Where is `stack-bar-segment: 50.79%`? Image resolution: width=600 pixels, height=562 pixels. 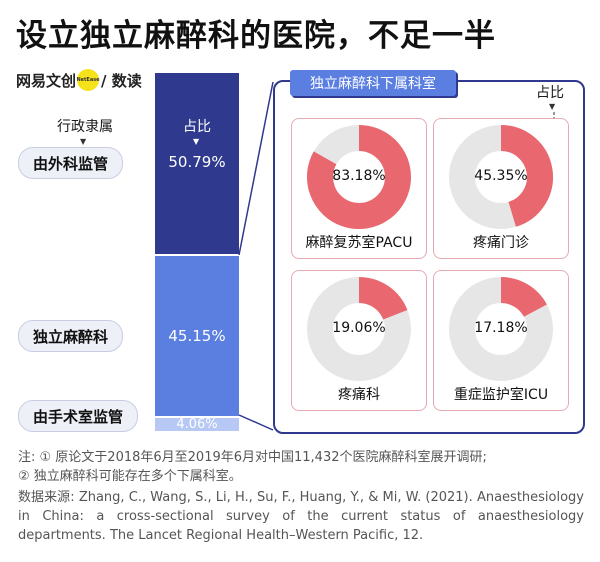
stack-bar-segment: 50.79% is located at coordinates (197, 163).